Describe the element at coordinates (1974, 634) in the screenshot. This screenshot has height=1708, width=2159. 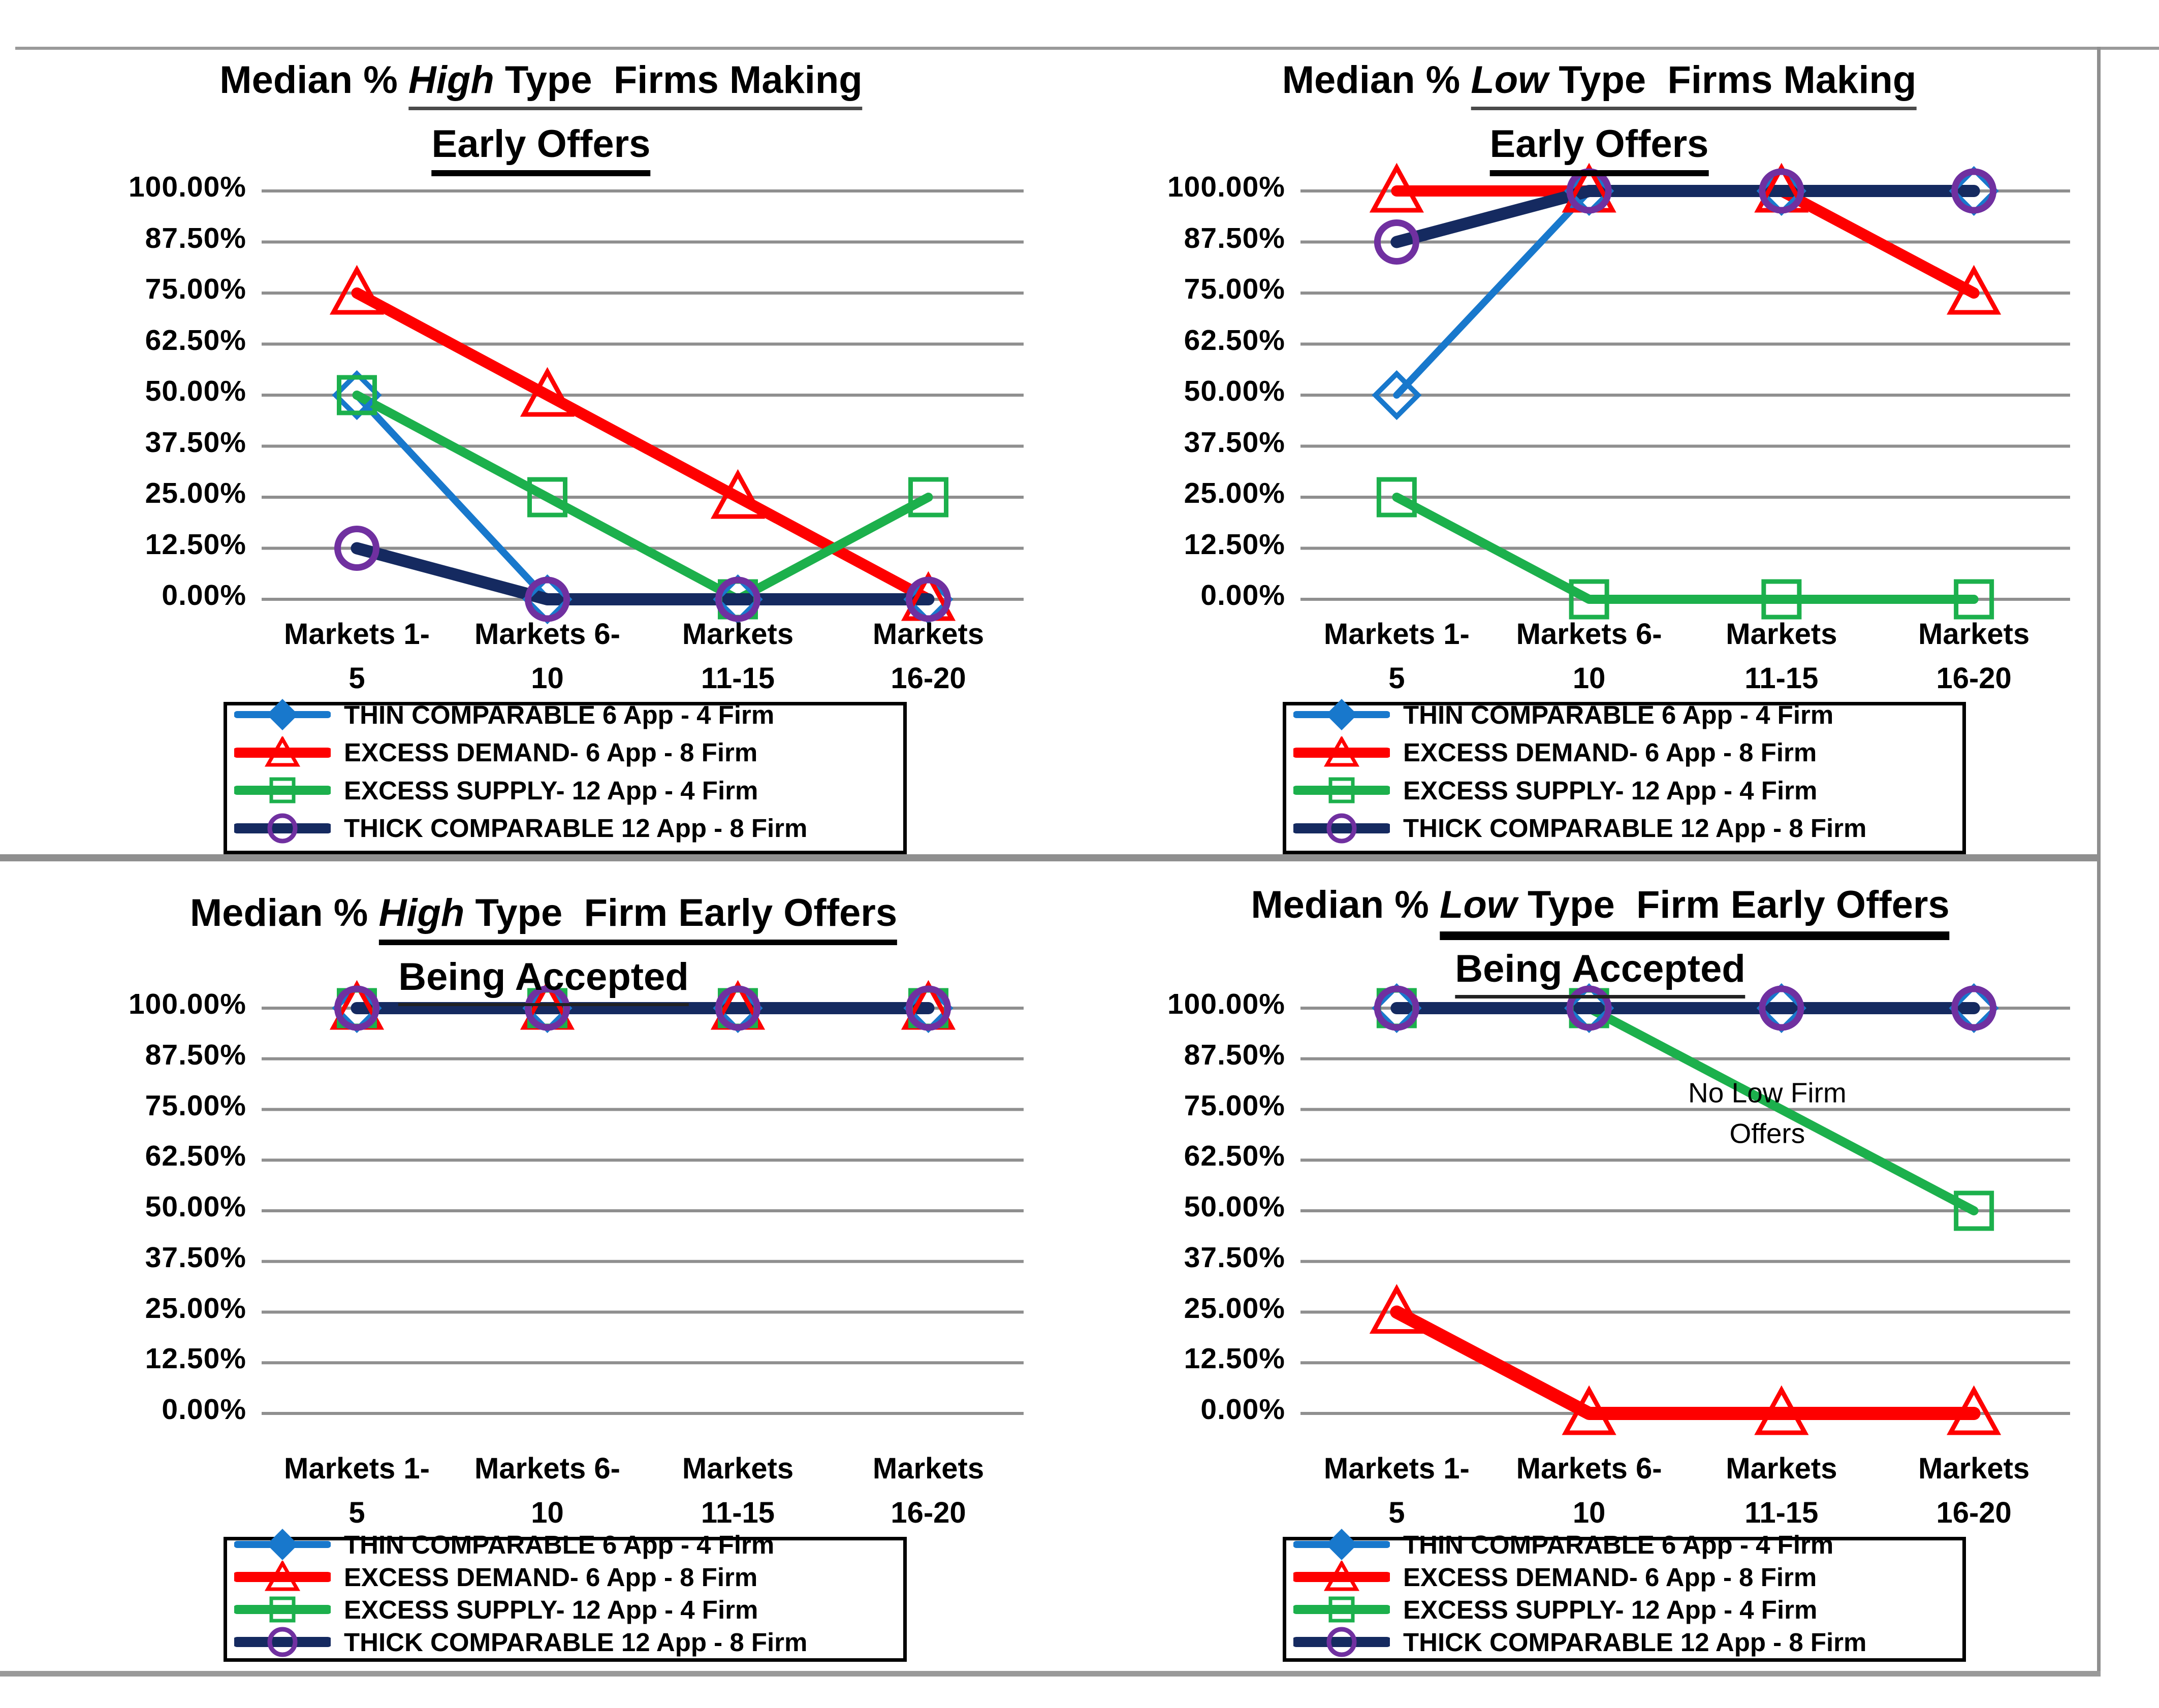
I see `x-category-line1: Markets` at that location.